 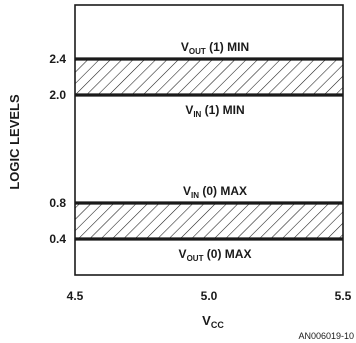 I want to click on level-label-0: VOUT (1) MIN, so click(x=215, y=48).